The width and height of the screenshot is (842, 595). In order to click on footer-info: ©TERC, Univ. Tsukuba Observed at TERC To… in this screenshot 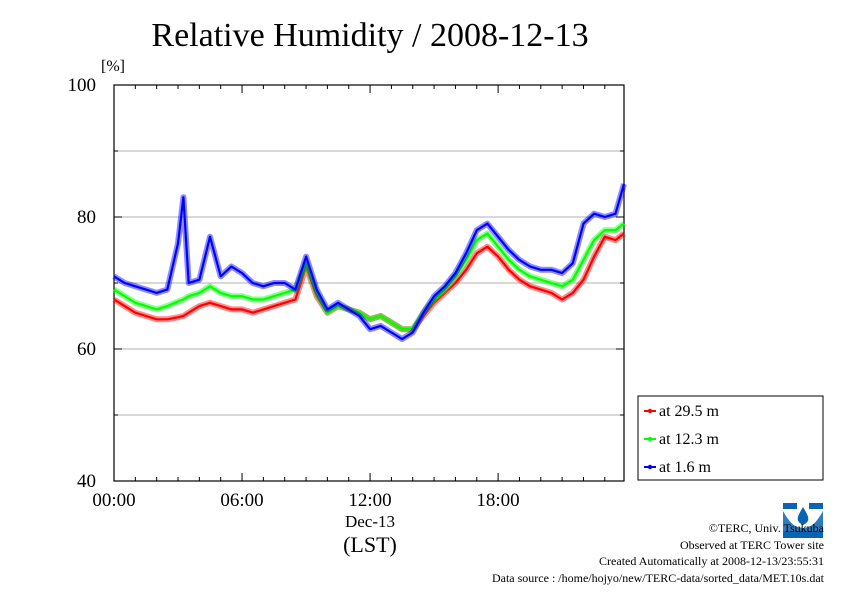, I will do `click(658, 553)`.